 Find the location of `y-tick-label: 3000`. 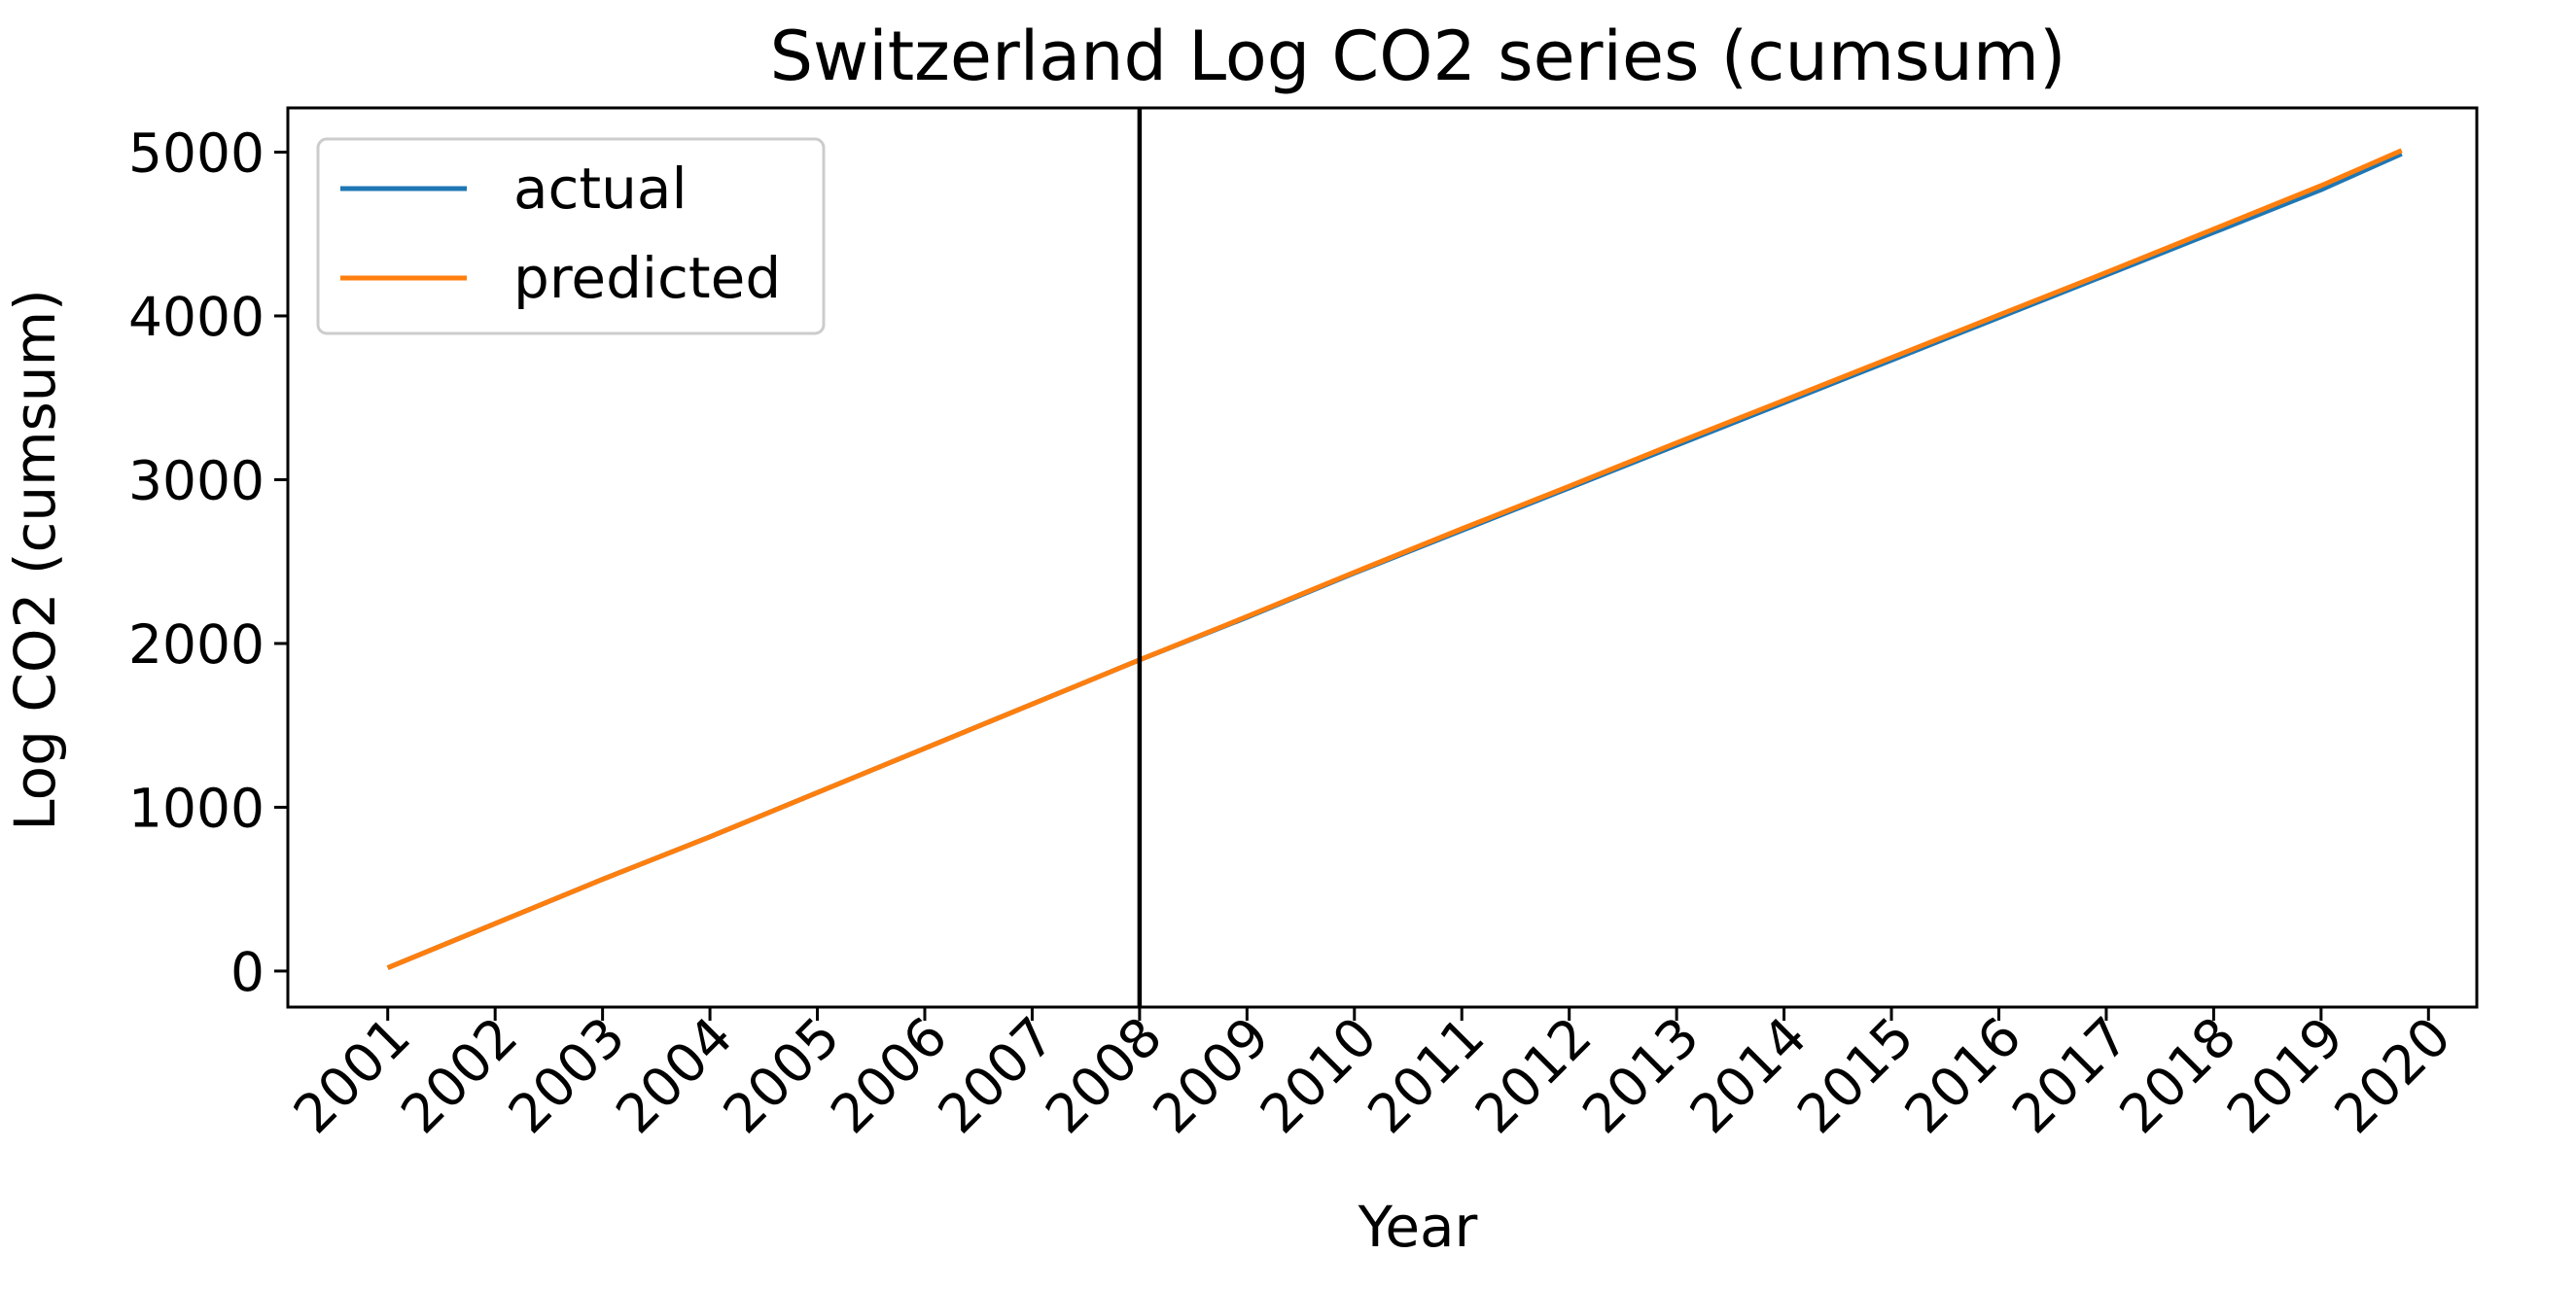

y-tick-label: 3000 is located at coordinates (196, 480).